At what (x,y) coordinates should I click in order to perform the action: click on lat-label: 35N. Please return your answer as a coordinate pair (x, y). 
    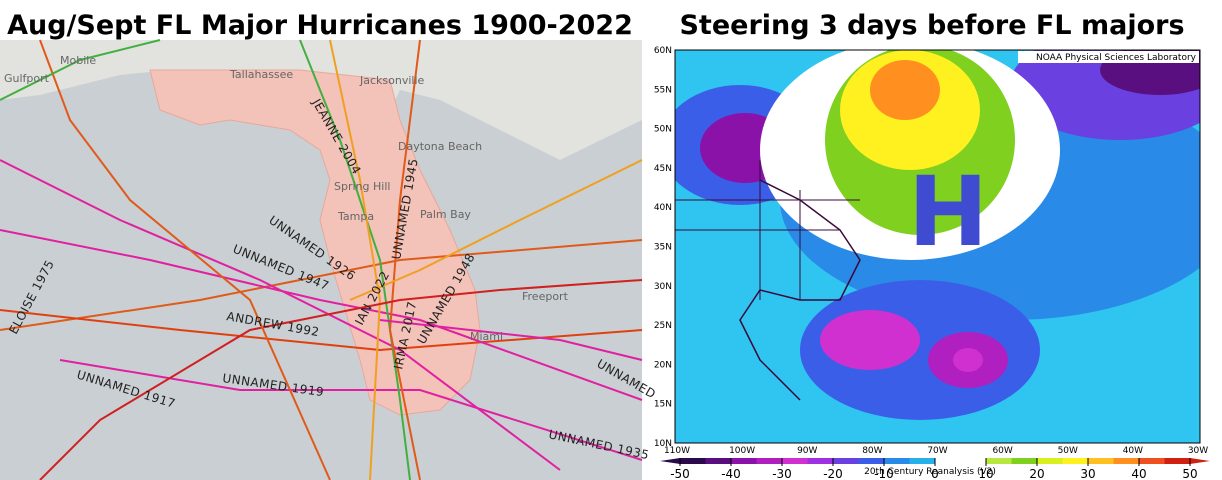
    Looking at the image, I should click on (663, 248).